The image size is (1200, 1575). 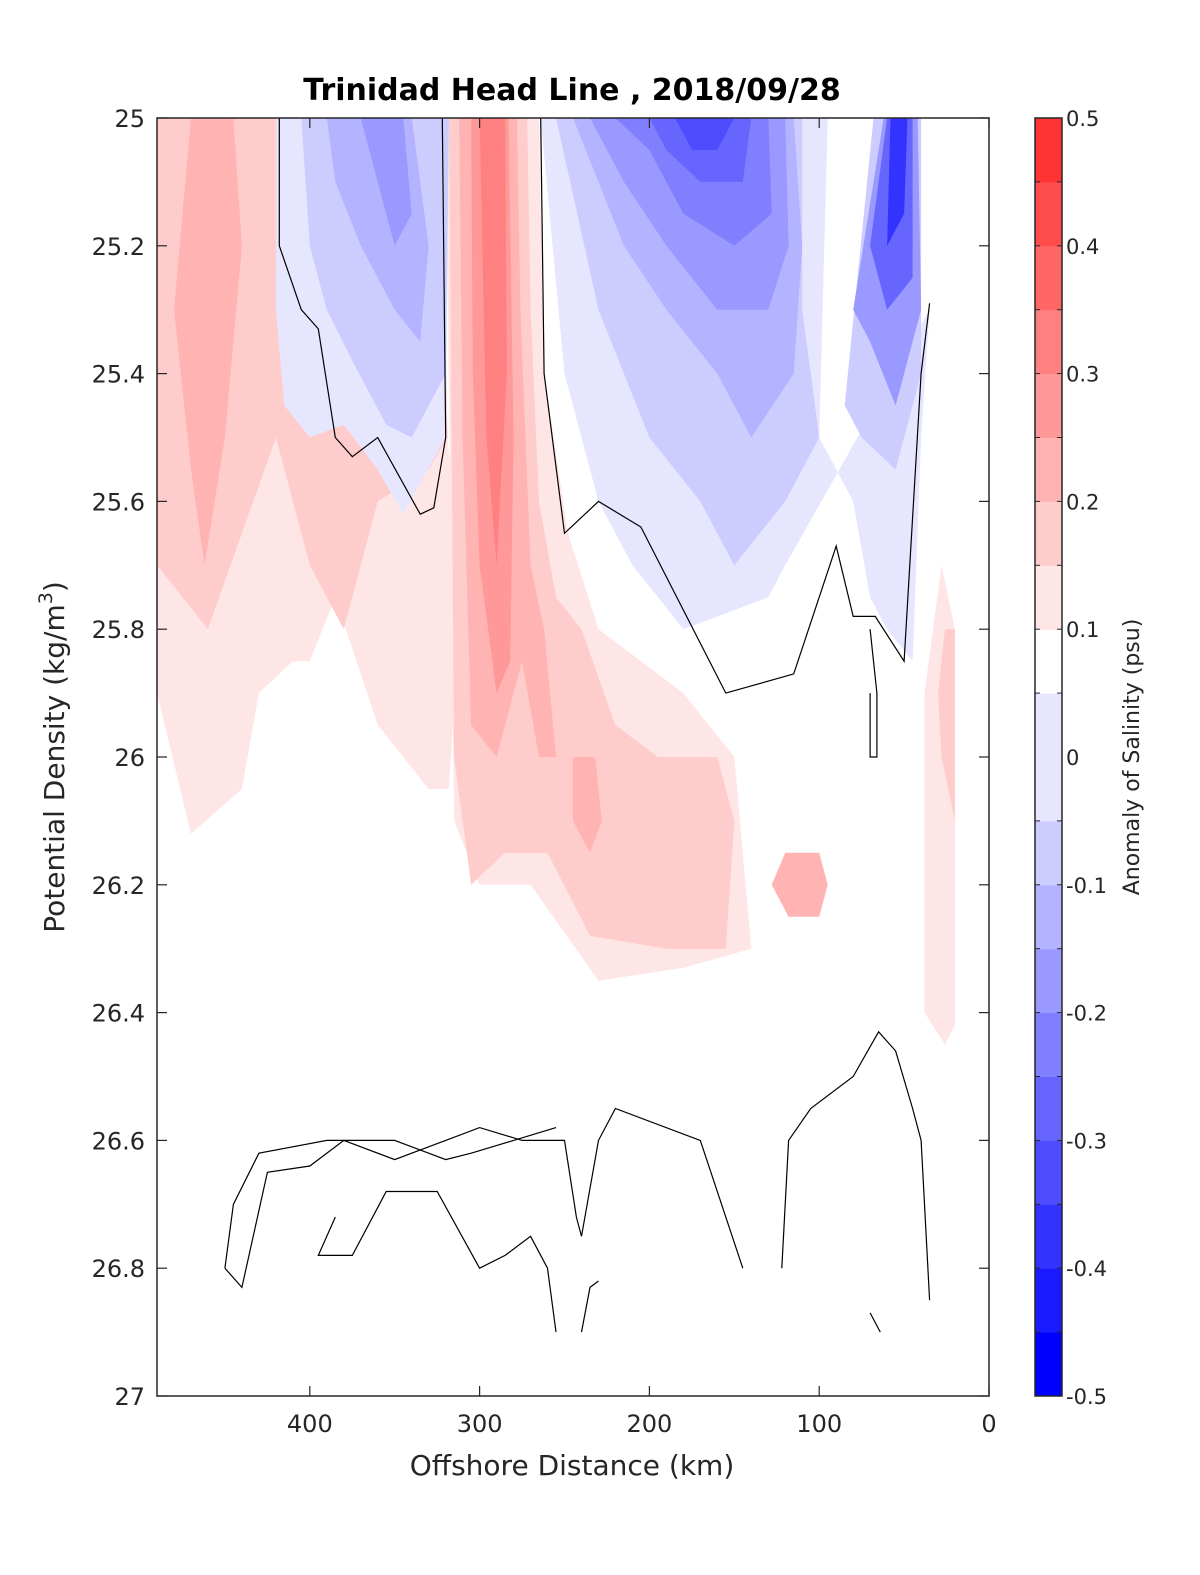 I want to click on colorbar-tick-label: 0.5, so click(x=1082, y=119).